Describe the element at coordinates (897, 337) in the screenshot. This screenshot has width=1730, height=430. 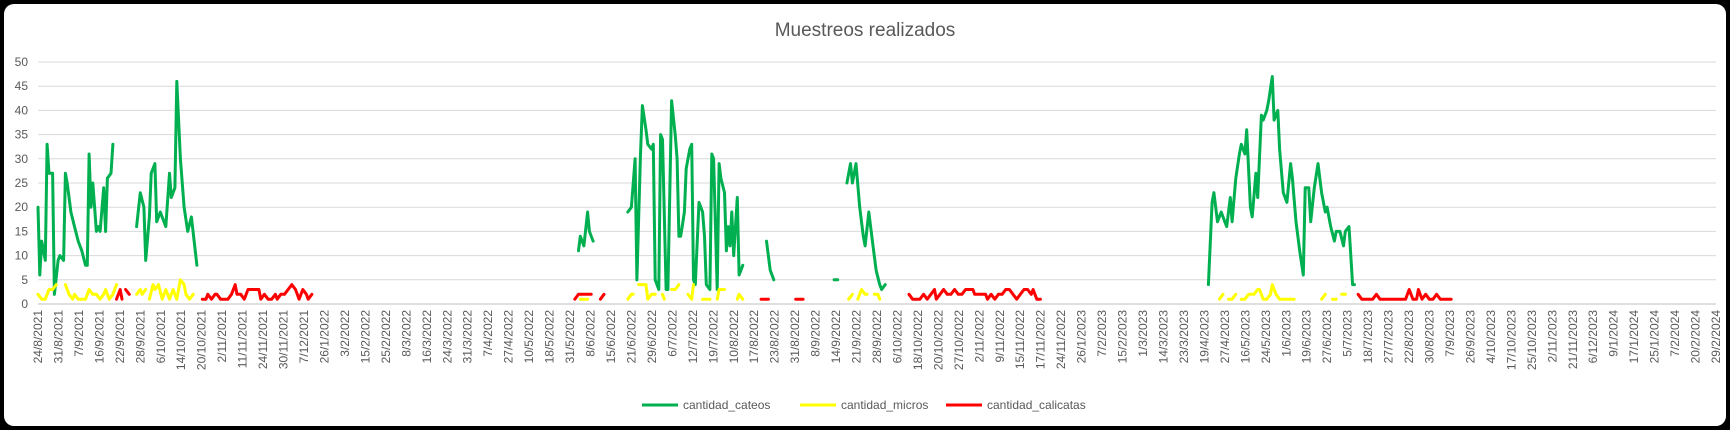
I see `x-tick-label: 6/10/2022` at that location.